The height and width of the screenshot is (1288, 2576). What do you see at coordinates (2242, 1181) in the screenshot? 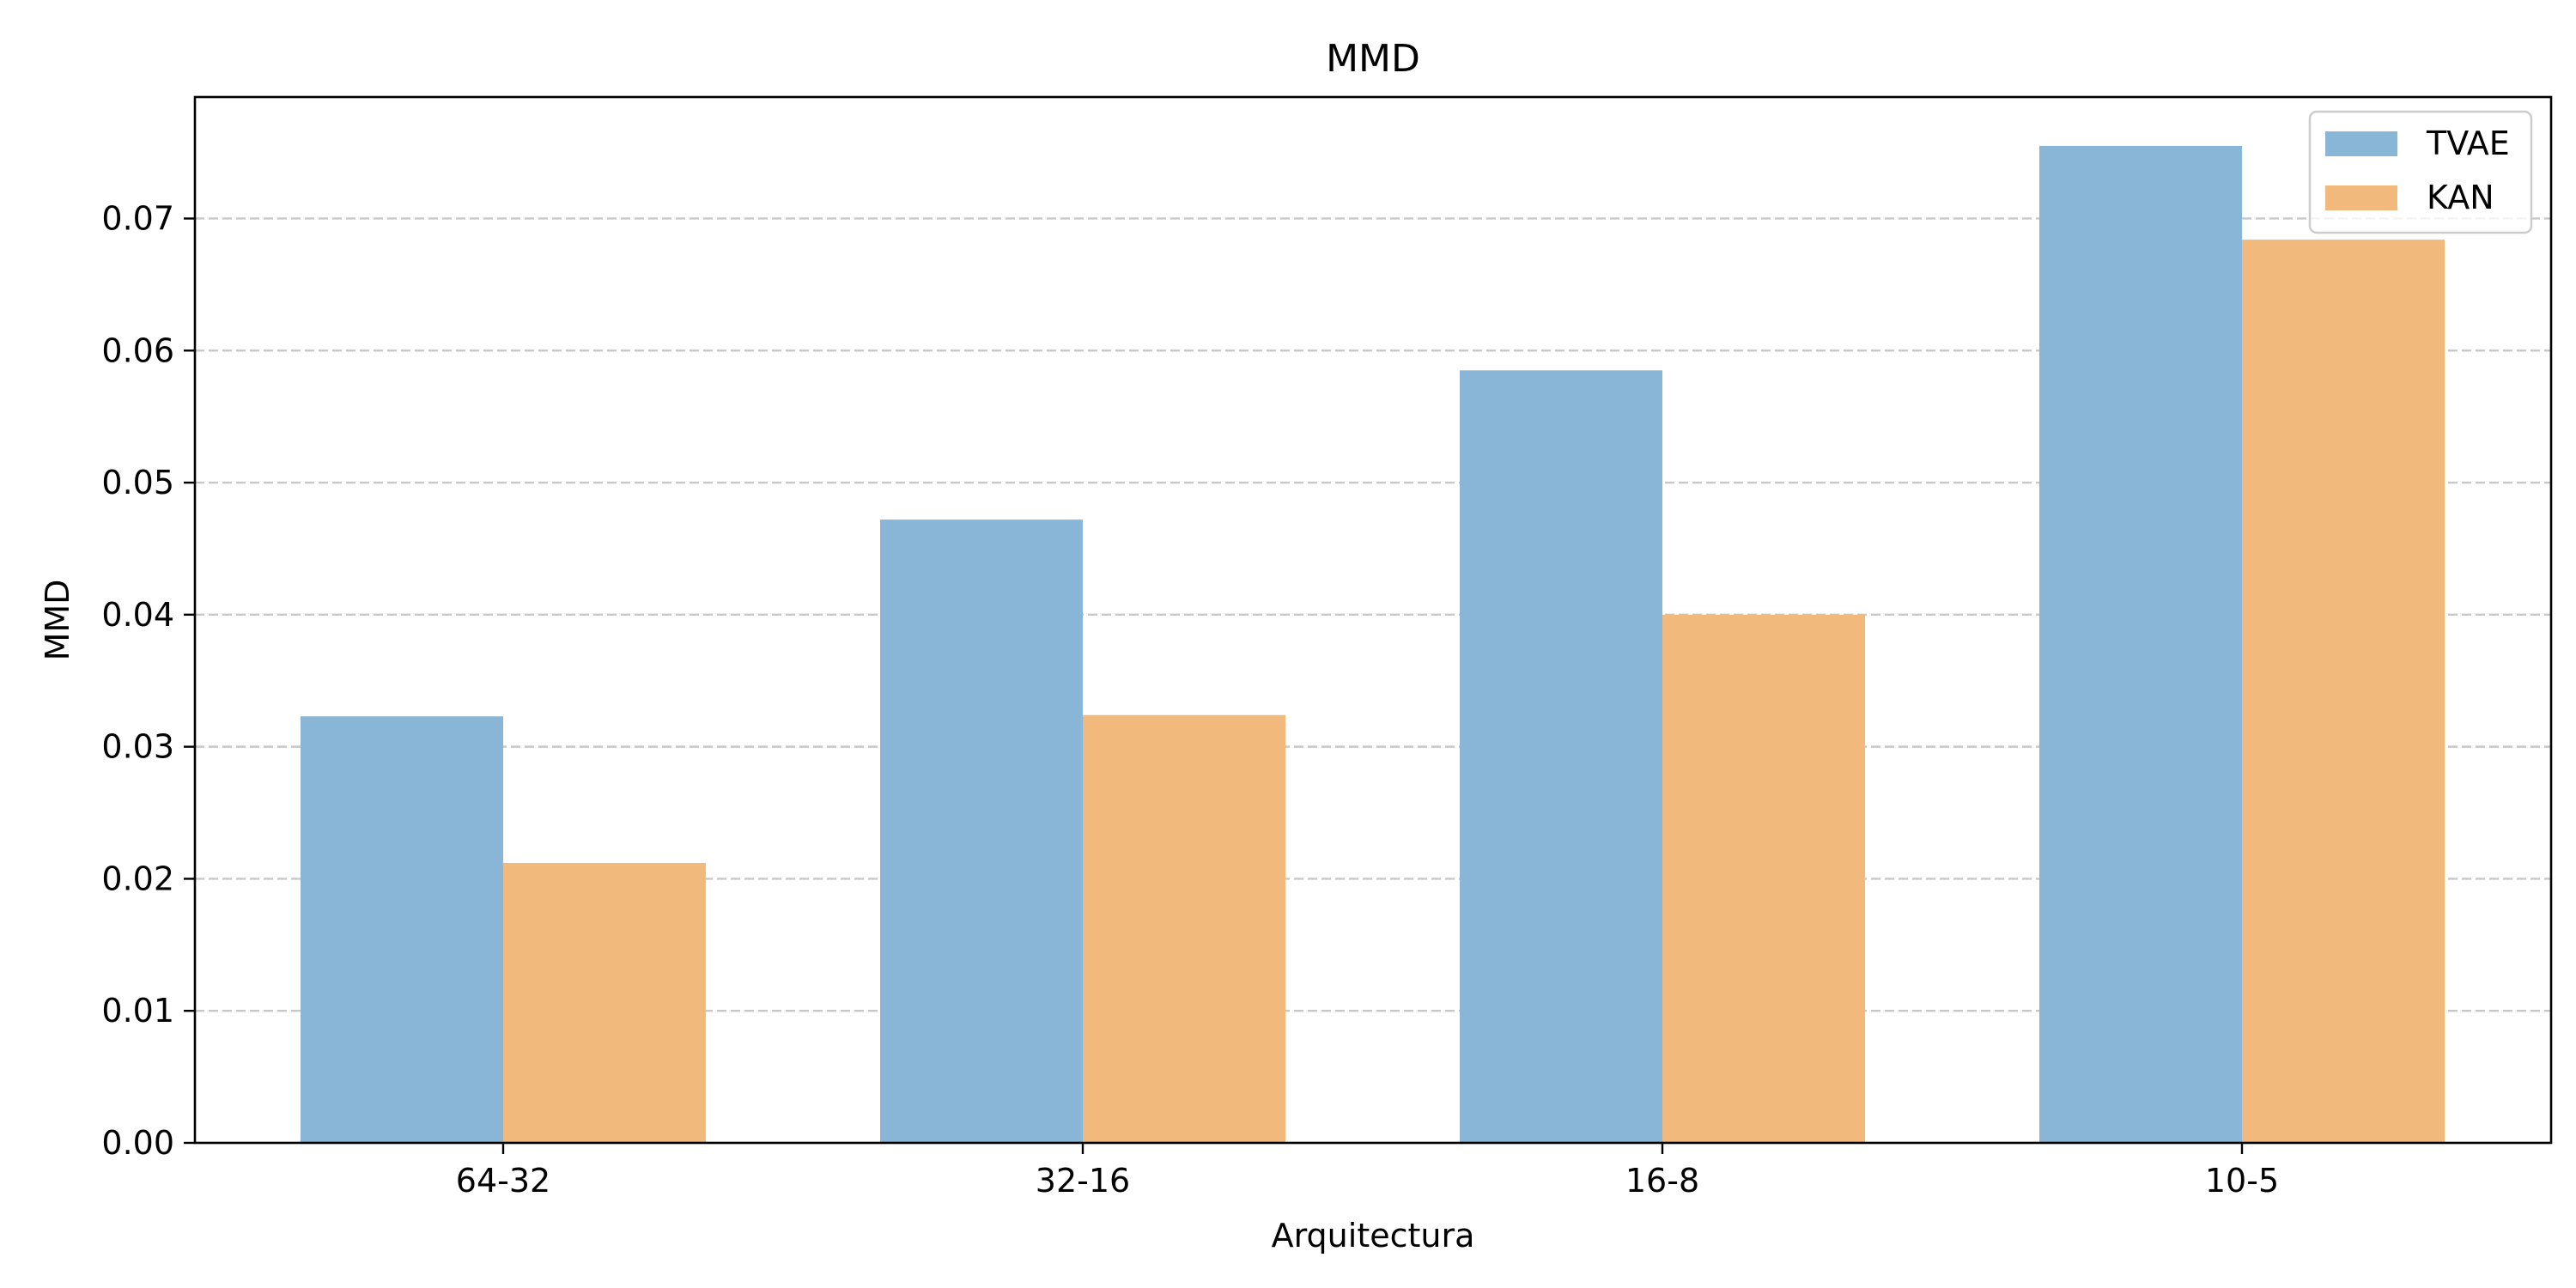
I see `x-tick-label: 10-5` at bounding box center [2242, 1181].